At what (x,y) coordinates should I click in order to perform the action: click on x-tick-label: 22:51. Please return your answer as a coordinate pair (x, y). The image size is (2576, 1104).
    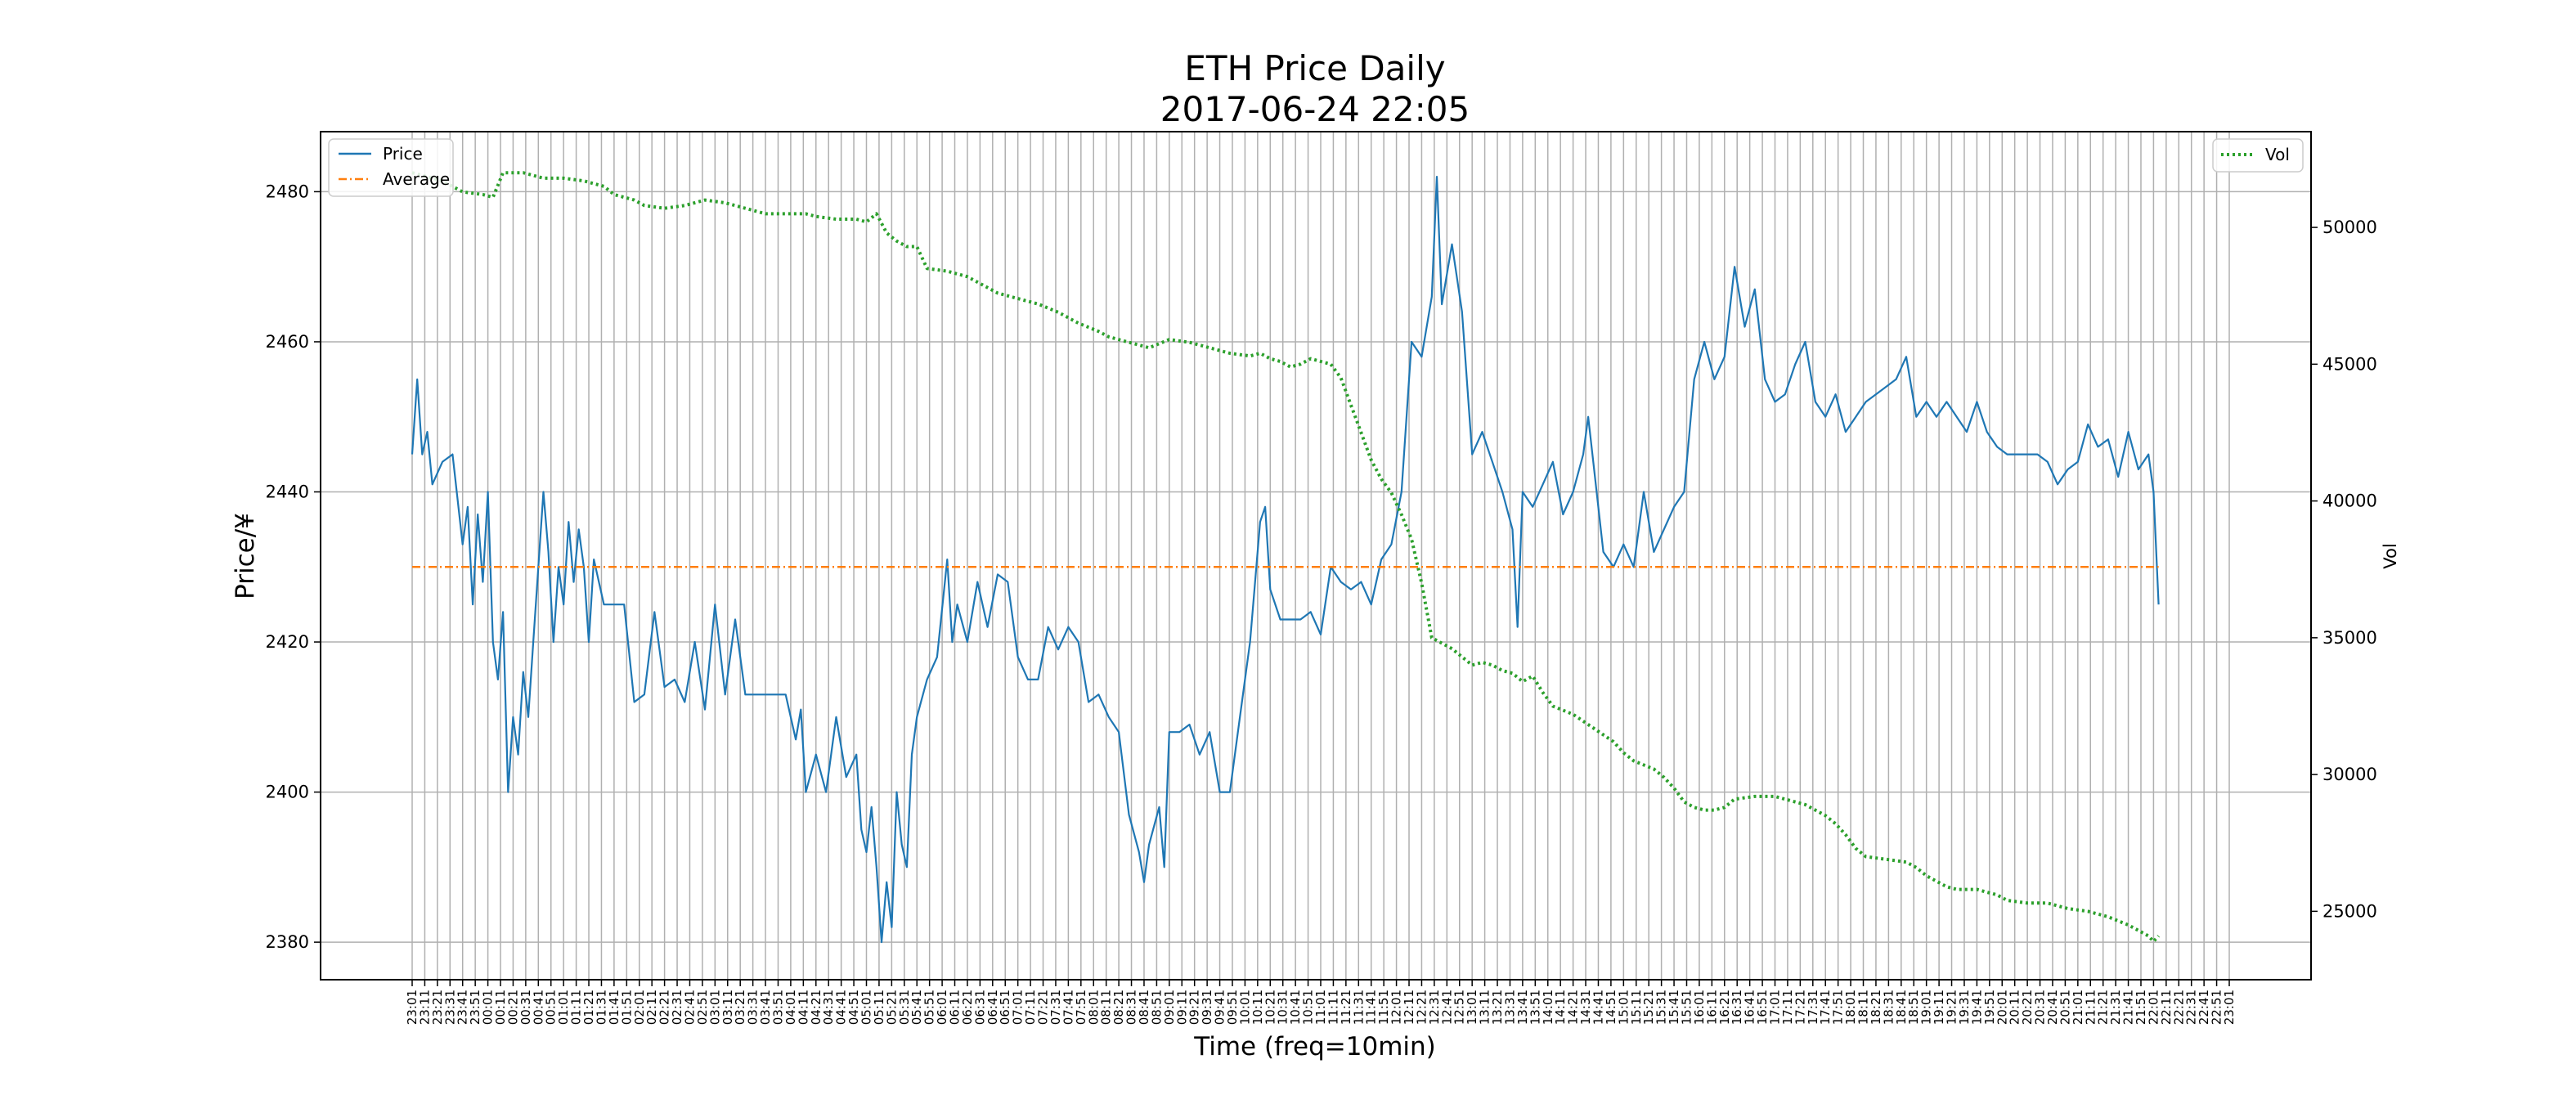
    Looking at the image, I should click on (2217, 1008).